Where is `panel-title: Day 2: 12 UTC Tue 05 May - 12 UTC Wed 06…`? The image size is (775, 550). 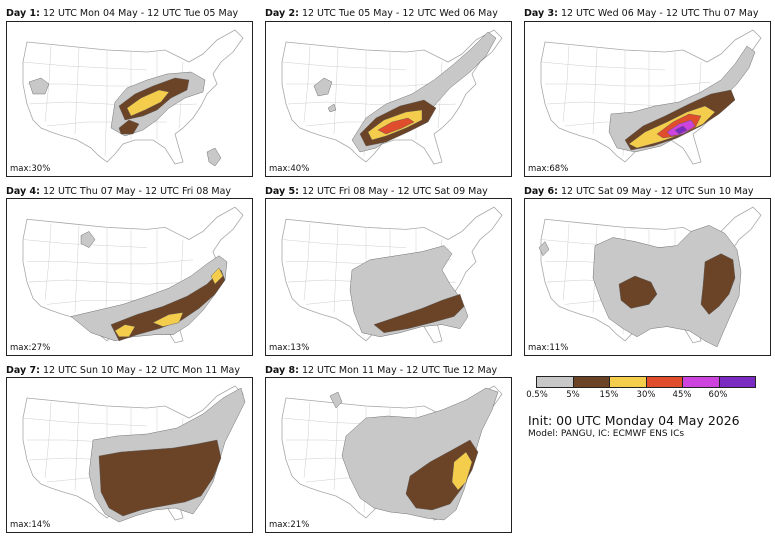 panel-title: Day 2: 12 UTC Tue 05 May - 12 UTC Wed 06… is located at coordinates (381, 13).